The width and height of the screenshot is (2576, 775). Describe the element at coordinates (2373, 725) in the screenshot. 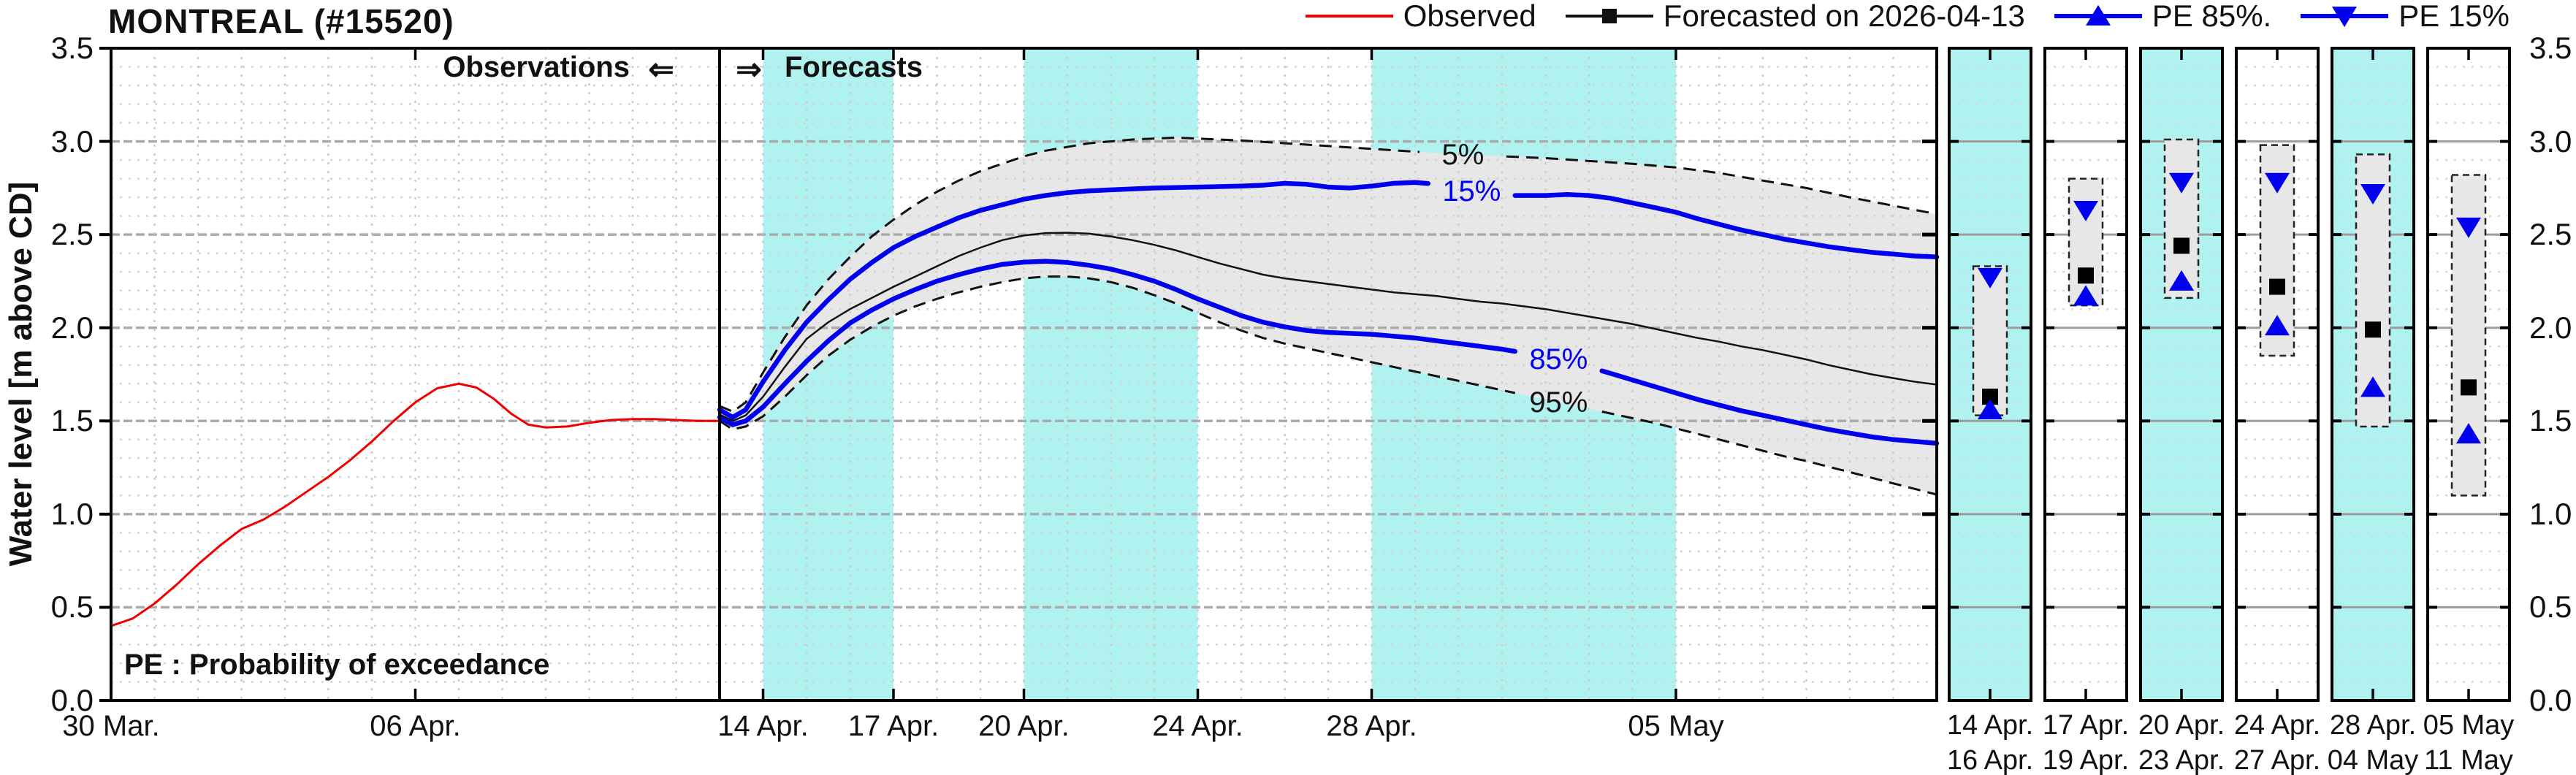

I see `panel-date-start: 28 Apr.` at that location.